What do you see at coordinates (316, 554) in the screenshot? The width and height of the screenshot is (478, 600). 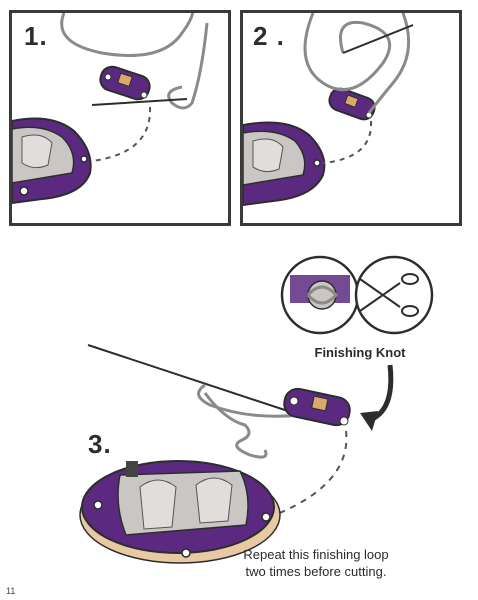 I see `repeat-caption-line-1: Repeat this finishing loop` at bounding box center [316, 554].